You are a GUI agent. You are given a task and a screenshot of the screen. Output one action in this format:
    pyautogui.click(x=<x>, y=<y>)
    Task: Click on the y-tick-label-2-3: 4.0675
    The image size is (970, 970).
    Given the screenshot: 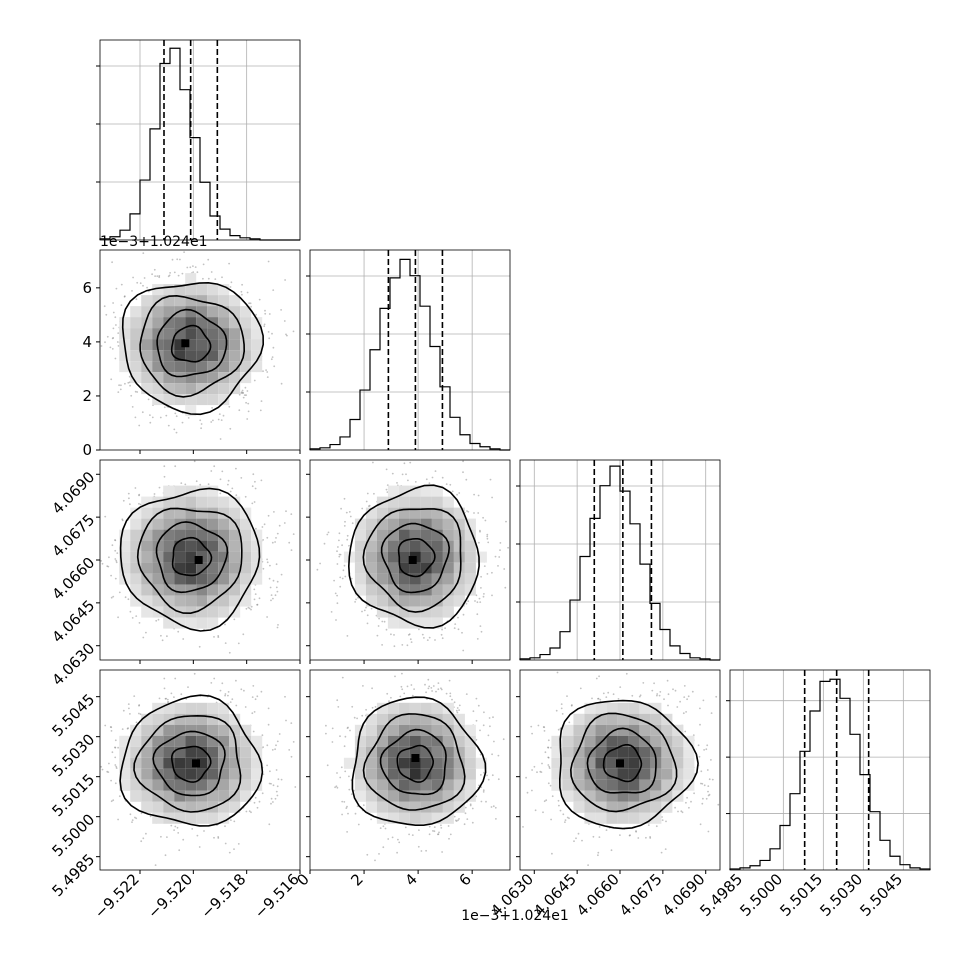 What is the action you would take?
    pyautogui.click(x=74, y=536)
    